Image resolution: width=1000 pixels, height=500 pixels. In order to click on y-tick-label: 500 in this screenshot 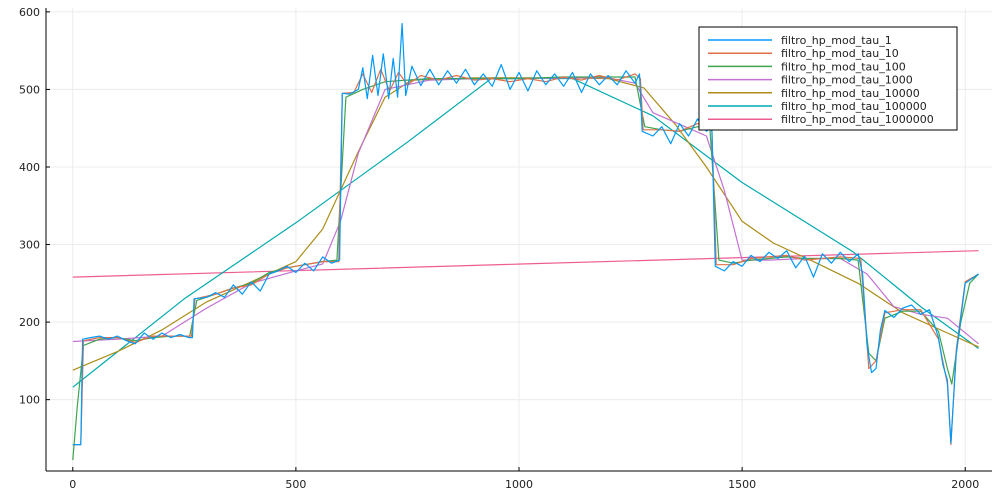, I will do `click(29, 89)`.